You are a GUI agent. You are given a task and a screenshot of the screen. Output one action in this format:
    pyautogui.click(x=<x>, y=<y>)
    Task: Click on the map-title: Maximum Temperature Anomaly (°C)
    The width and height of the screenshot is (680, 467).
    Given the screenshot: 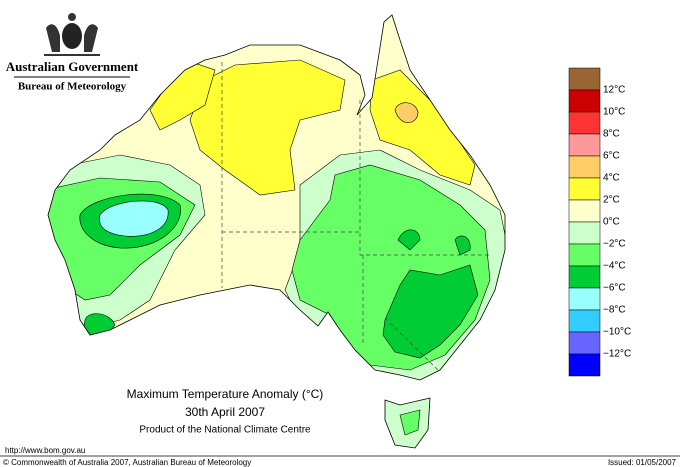 What is the action you would take?
    pyautogui.click(x=225, y=394)
    